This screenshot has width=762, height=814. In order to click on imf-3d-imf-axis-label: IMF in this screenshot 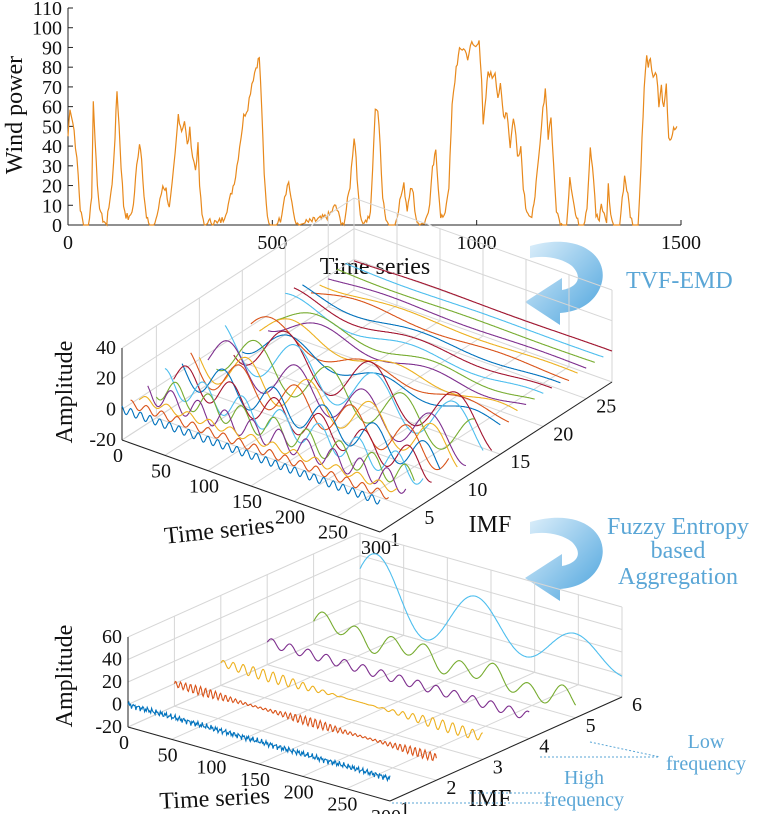, I will do `click(490, 525)`.